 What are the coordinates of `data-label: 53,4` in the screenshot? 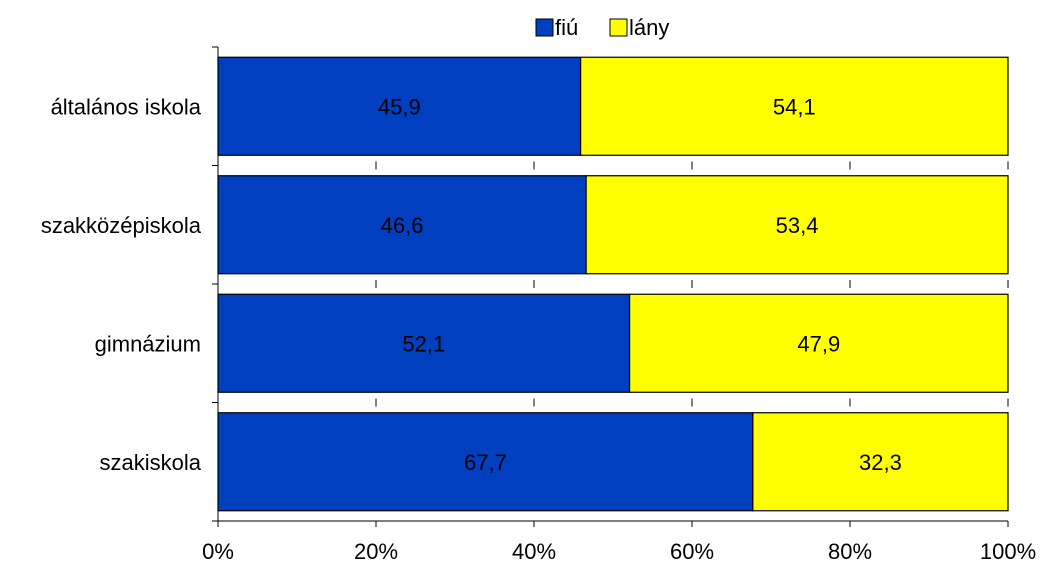 It's located at (797, 225).